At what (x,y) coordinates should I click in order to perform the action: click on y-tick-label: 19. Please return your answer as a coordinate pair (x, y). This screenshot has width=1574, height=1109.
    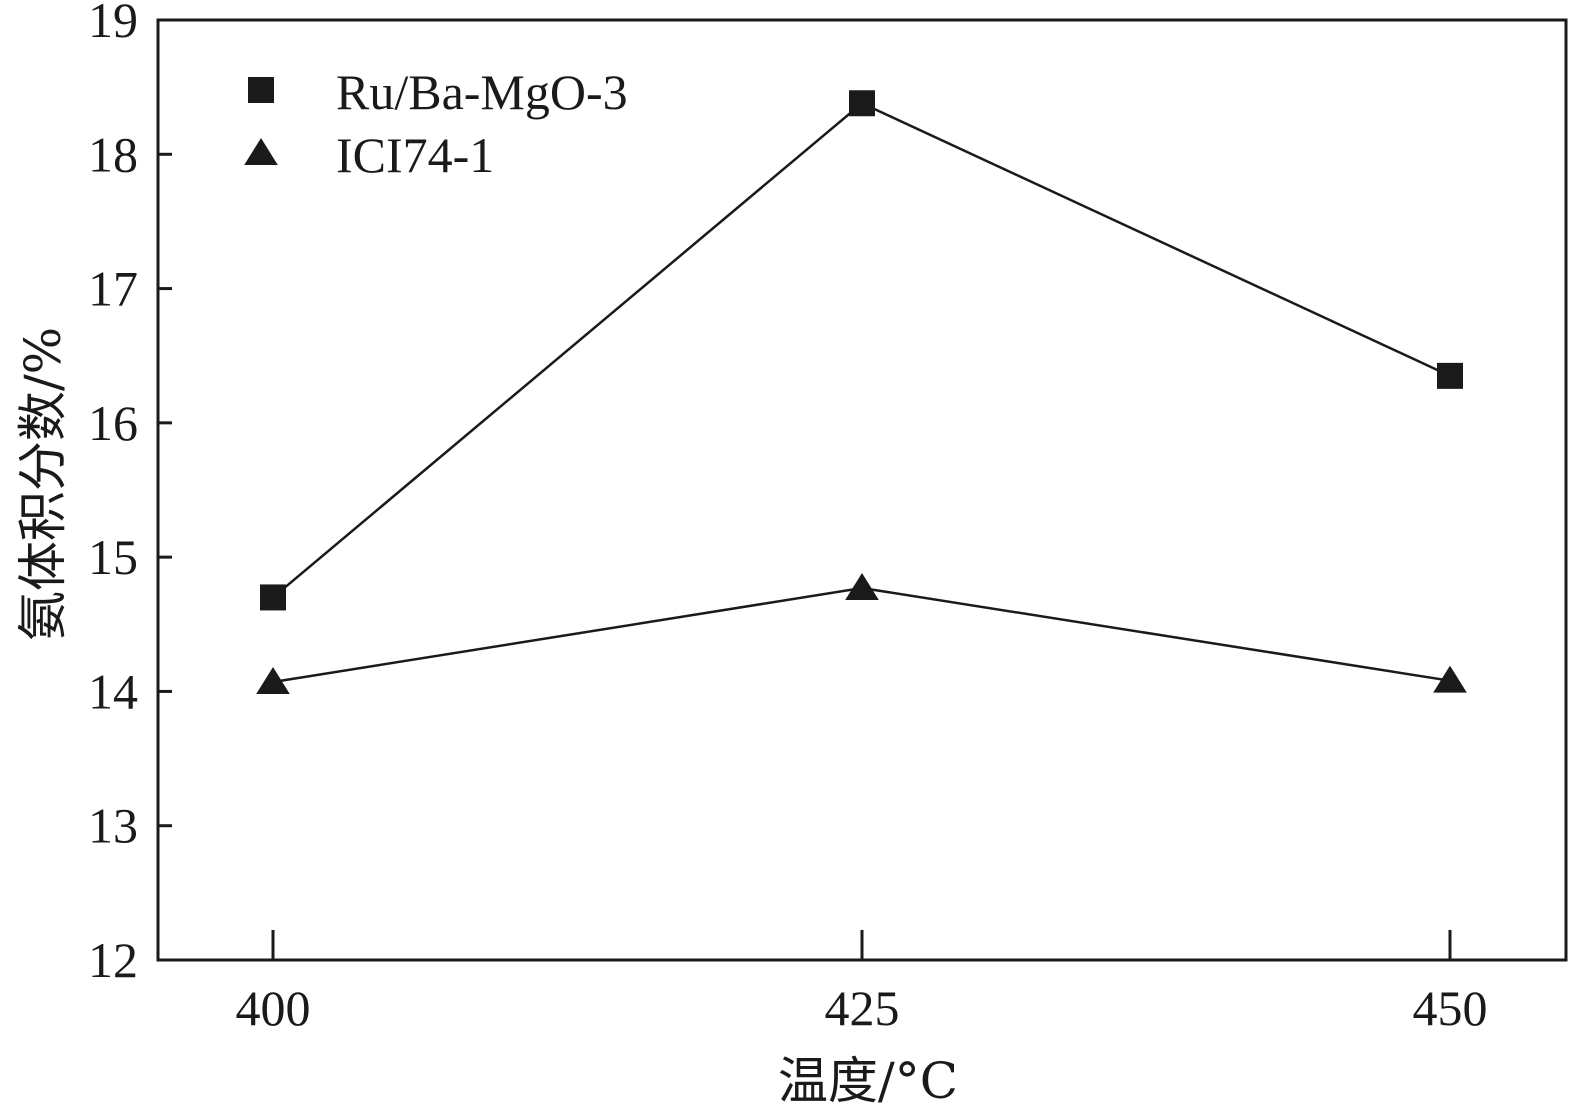
    Looking at the image, I should click on (113, 24).